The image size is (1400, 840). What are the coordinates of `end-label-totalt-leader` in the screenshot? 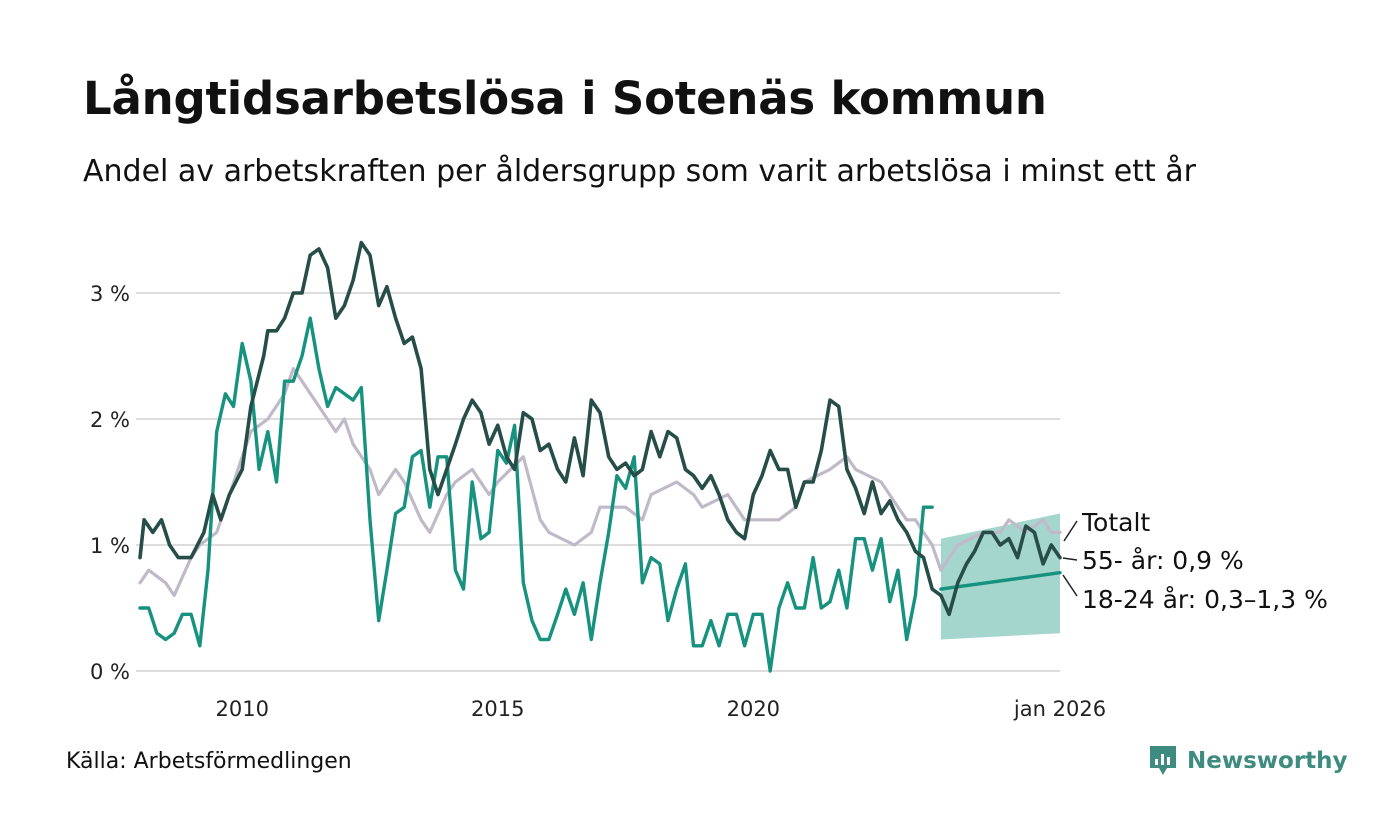 It's located at (1070, 531).